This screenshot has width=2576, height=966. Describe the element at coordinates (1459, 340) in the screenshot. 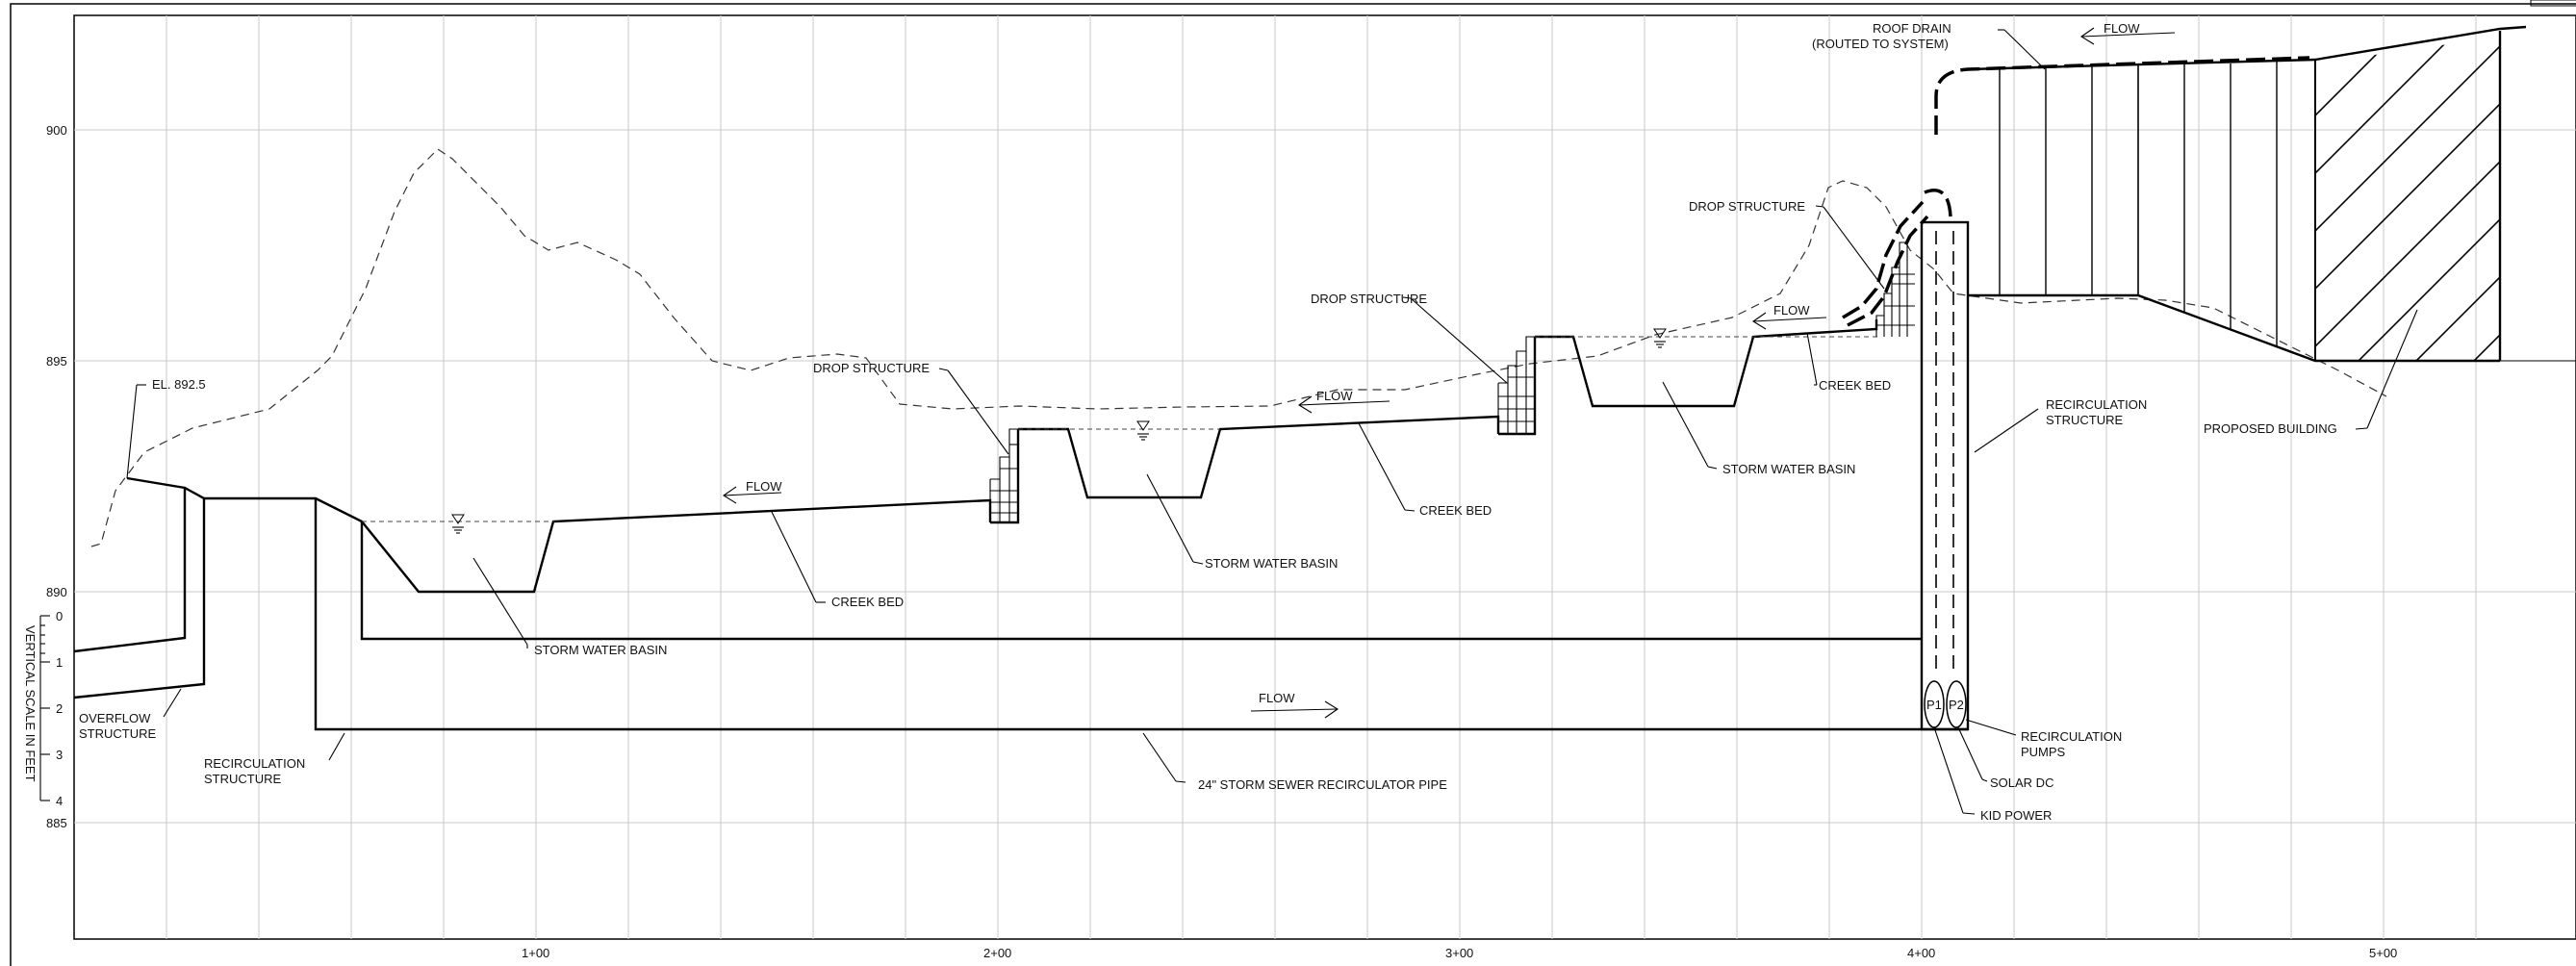

I see `drop-2-leader` at that location.